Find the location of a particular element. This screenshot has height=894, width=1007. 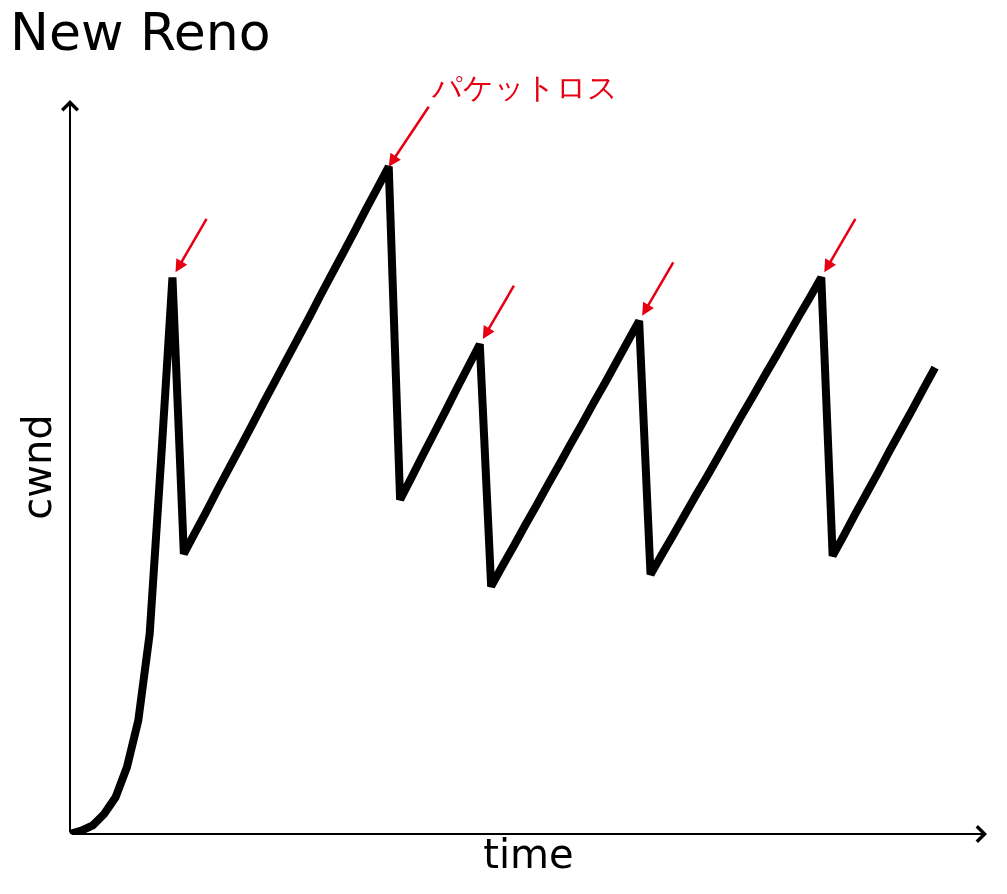

x-axis-title: time is located at coordinates (528, 853).